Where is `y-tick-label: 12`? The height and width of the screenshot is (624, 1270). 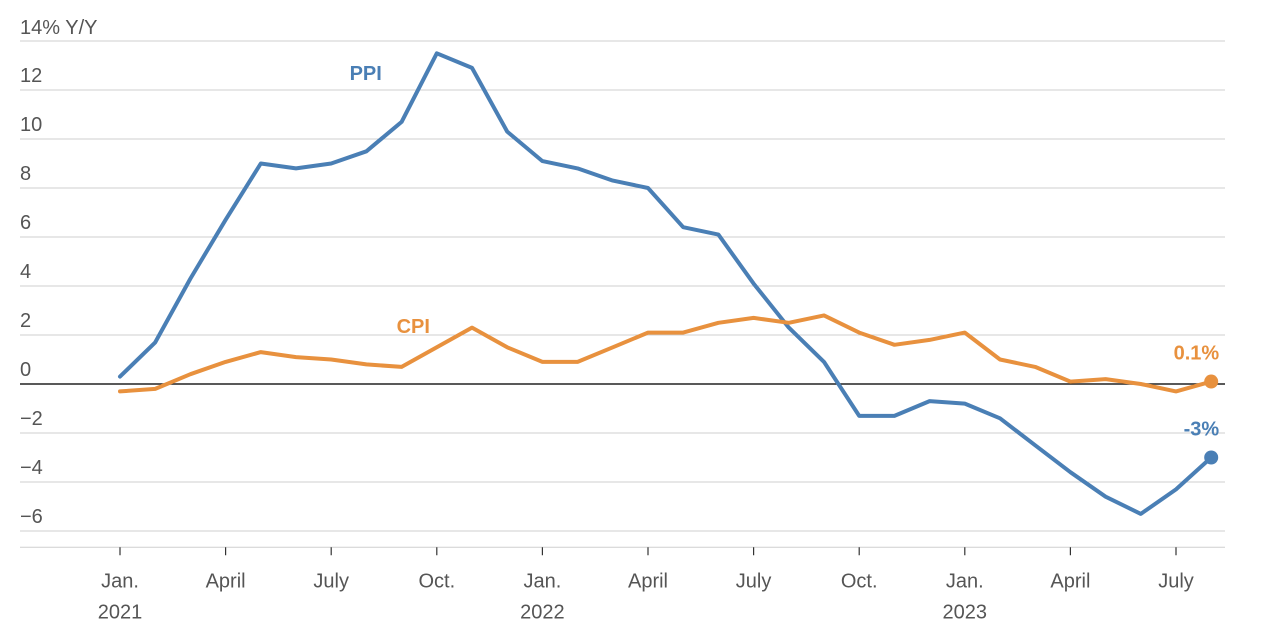 y-tick-label: 12 is located at coordinates (31, 76).